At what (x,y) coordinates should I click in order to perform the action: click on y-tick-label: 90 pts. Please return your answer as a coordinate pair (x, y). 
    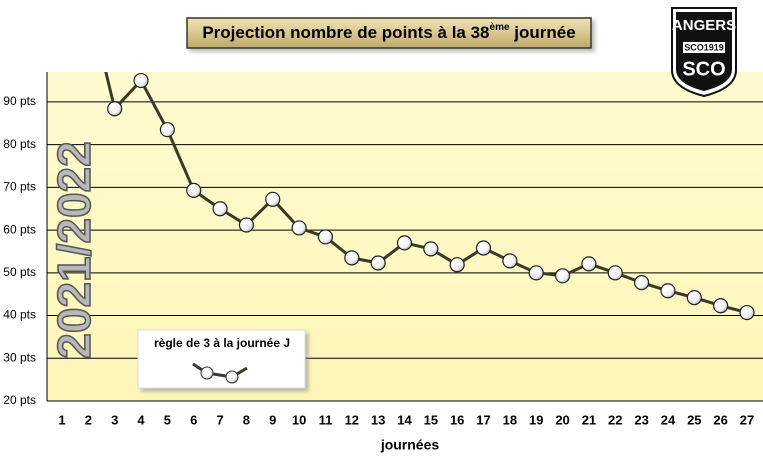
    Looking at the image, I should click on (19, 101).